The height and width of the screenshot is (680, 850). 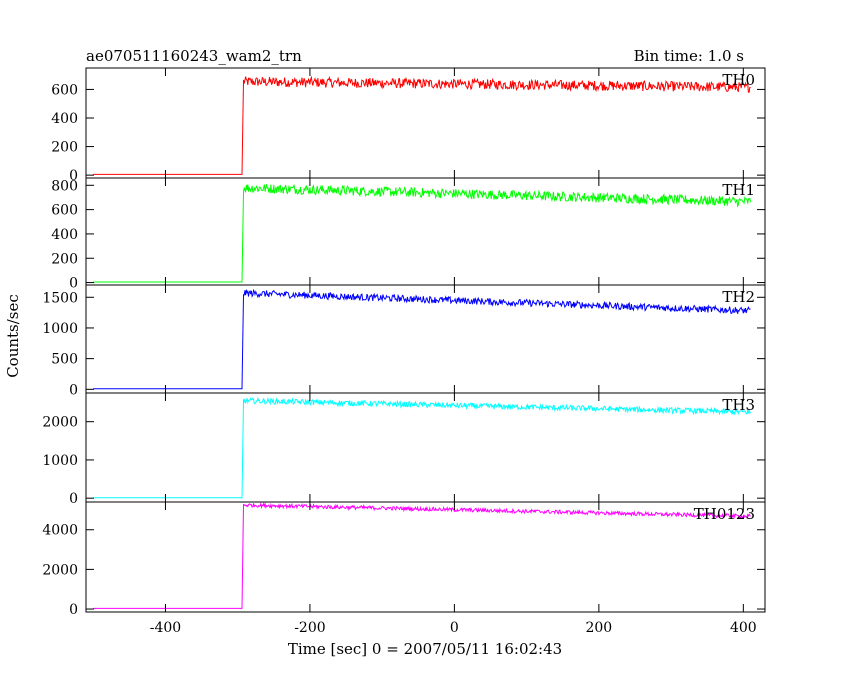 What do you see at coordinates (425, 649) in the screenshot?
I see `x-axis-label: Time [sec] 0 = 2007/05/11 16:02:43` at bounding box center [425, 649].